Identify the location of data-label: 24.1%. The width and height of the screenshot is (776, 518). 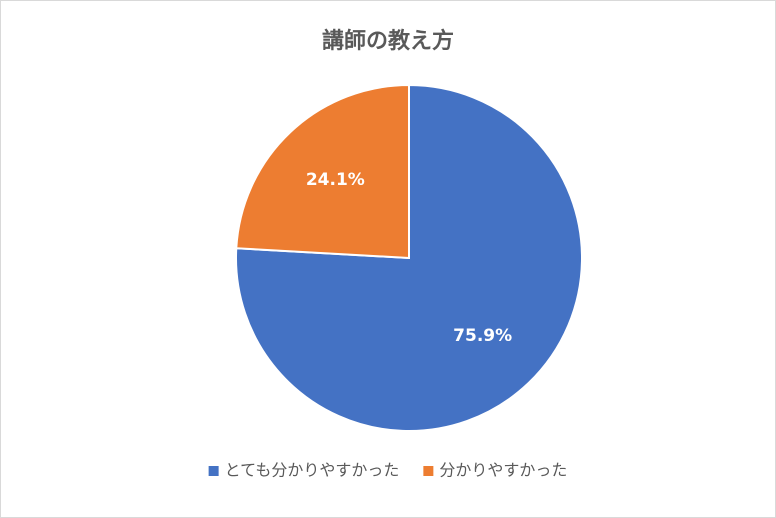
(335, 180).